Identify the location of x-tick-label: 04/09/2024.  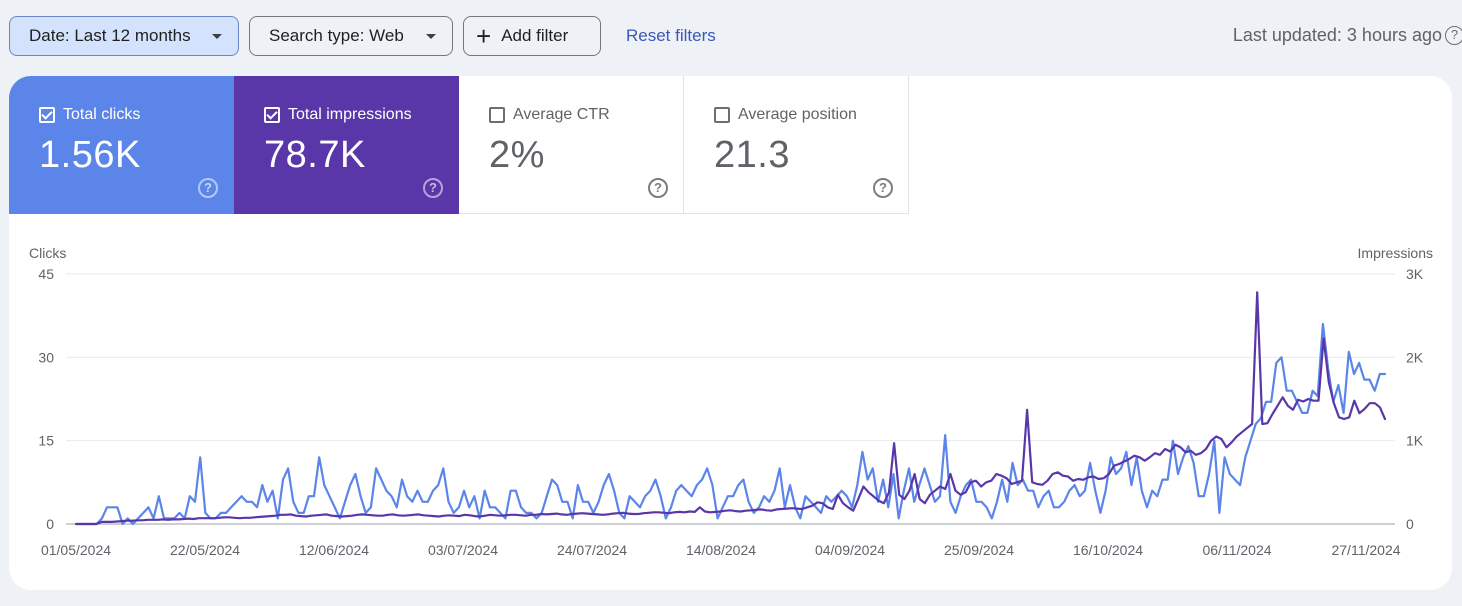
(850, 550).